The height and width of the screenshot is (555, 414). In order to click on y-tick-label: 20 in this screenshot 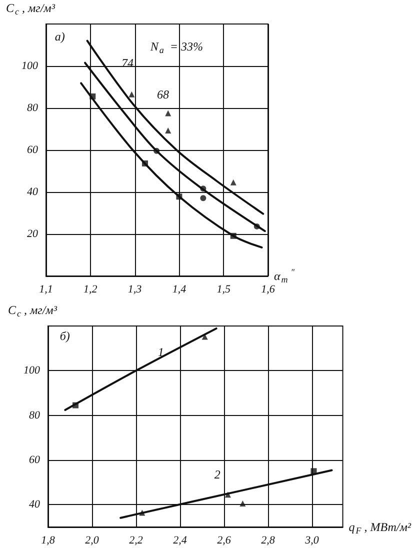, I will do `click(32, 234)`.